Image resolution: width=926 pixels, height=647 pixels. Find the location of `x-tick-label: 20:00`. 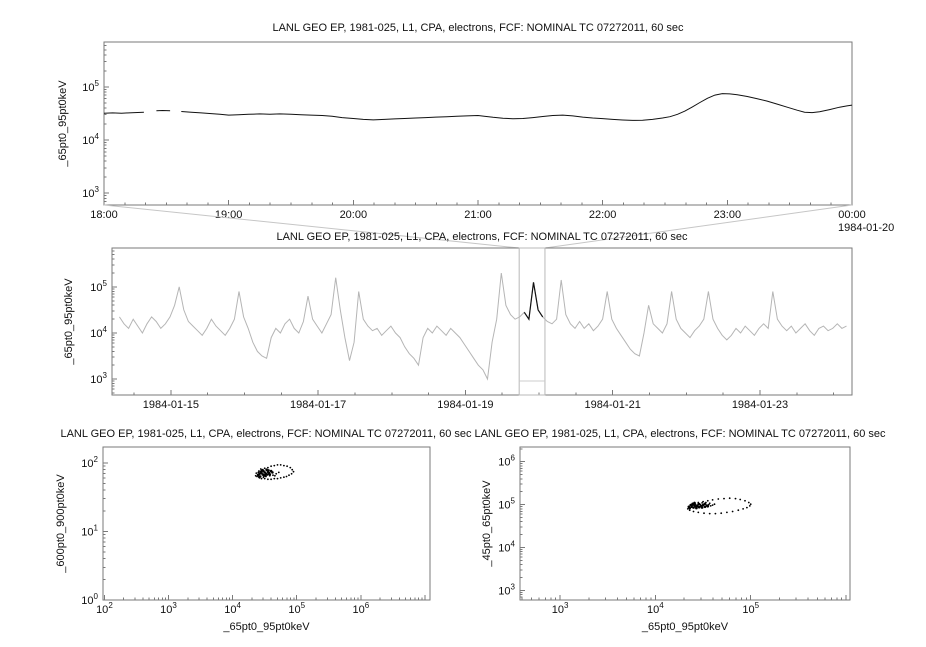

x-tick-label: 20:00 is located at coordinates (354, 215).